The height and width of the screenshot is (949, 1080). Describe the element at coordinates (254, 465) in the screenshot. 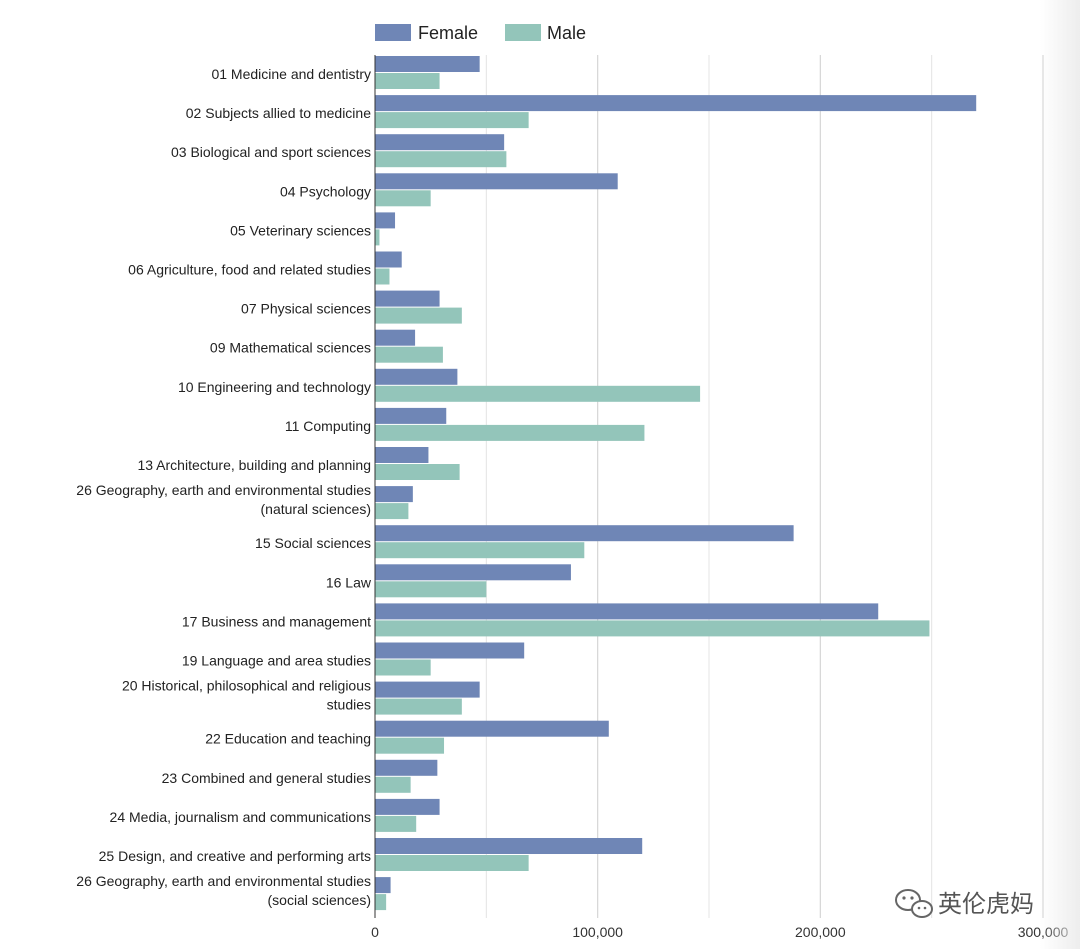

I see `category-label: 13 Architecture, building and planning` at that location.